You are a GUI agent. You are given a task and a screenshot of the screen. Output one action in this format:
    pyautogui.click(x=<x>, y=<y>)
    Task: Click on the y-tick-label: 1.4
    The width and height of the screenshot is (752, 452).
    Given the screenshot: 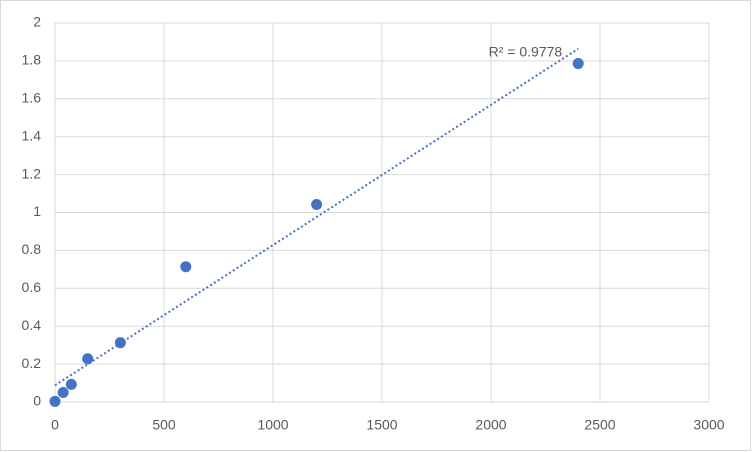 What is the action you would take?
    pyautogui.click(x=32, y=135)
    